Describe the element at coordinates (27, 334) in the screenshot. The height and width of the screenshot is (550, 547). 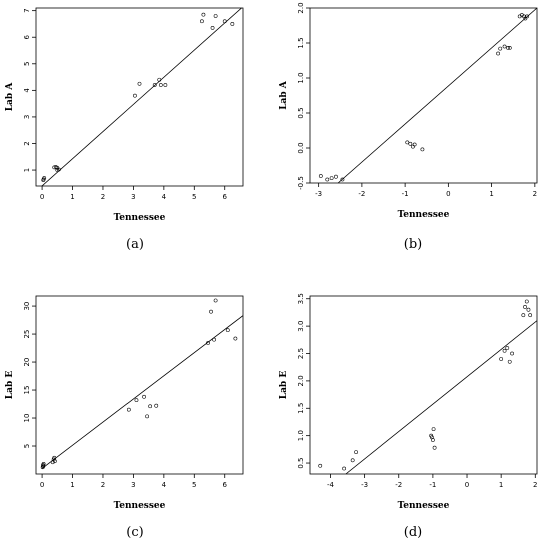
I see `y-tick-label: 25` at that location.